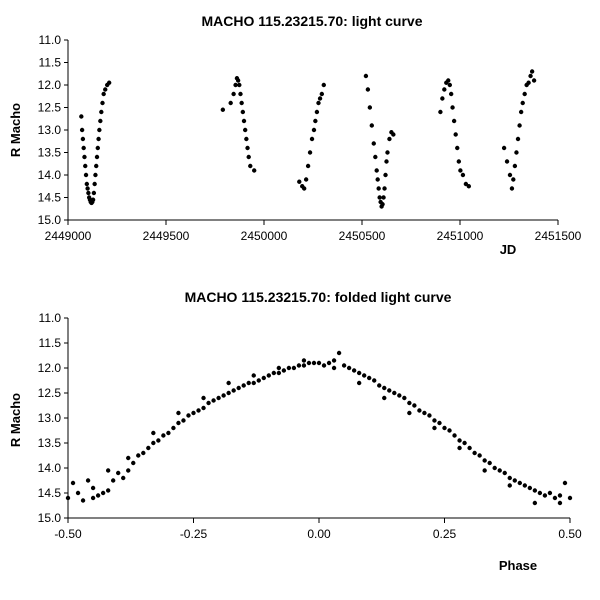 The width and height of the screenshot is (600, 600). Describe the element at coordinates (50, 63) in the screenshot. I see `y-tick-label: 11.5` at that location.